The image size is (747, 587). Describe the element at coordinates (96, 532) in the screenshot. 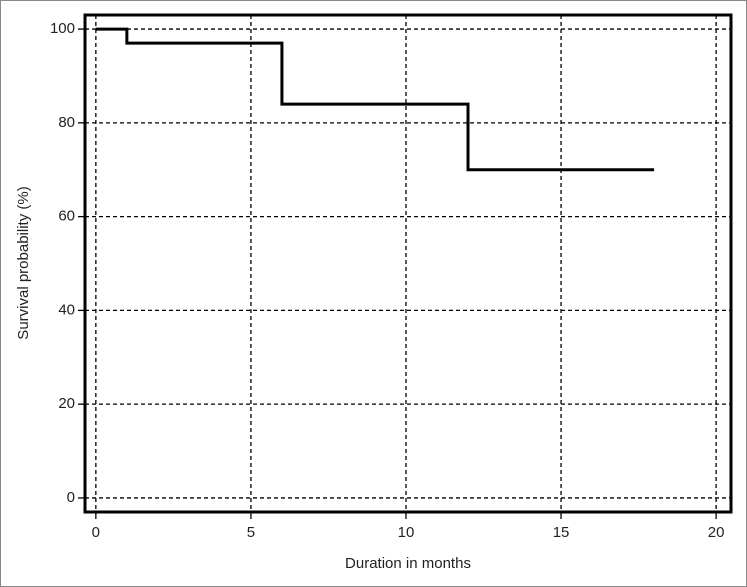

I see `x-tick-label: 0` at that location.